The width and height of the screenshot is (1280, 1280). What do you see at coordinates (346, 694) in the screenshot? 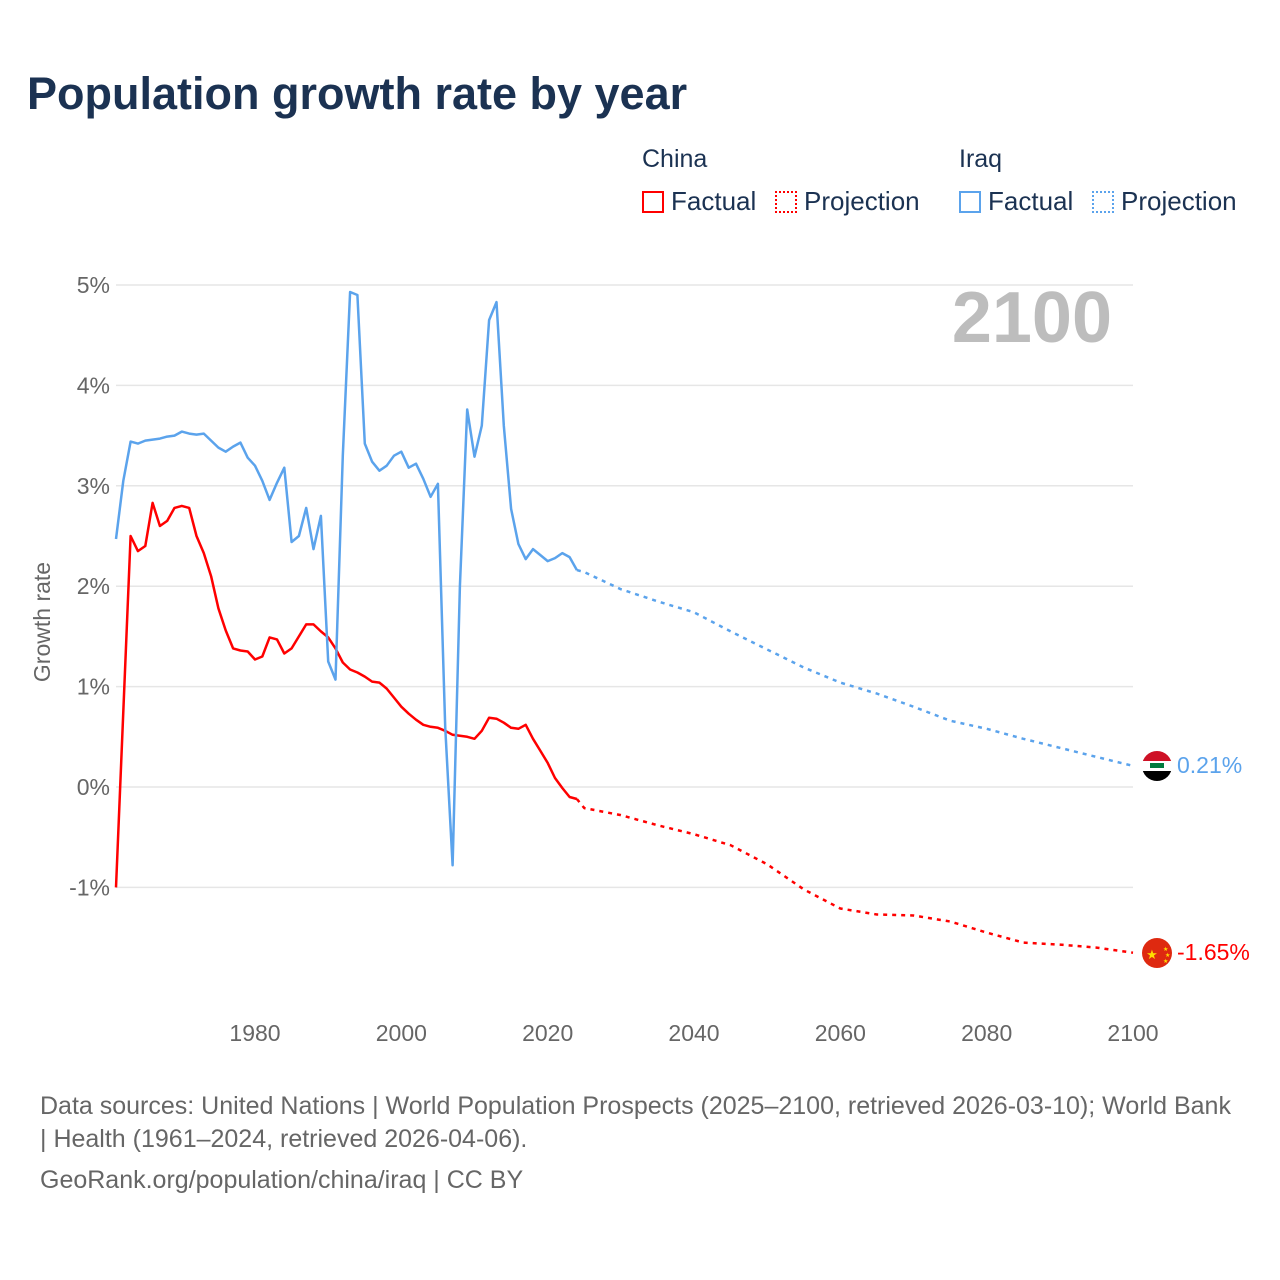
I see `china-factual-line` at bounding box center [346, 694].